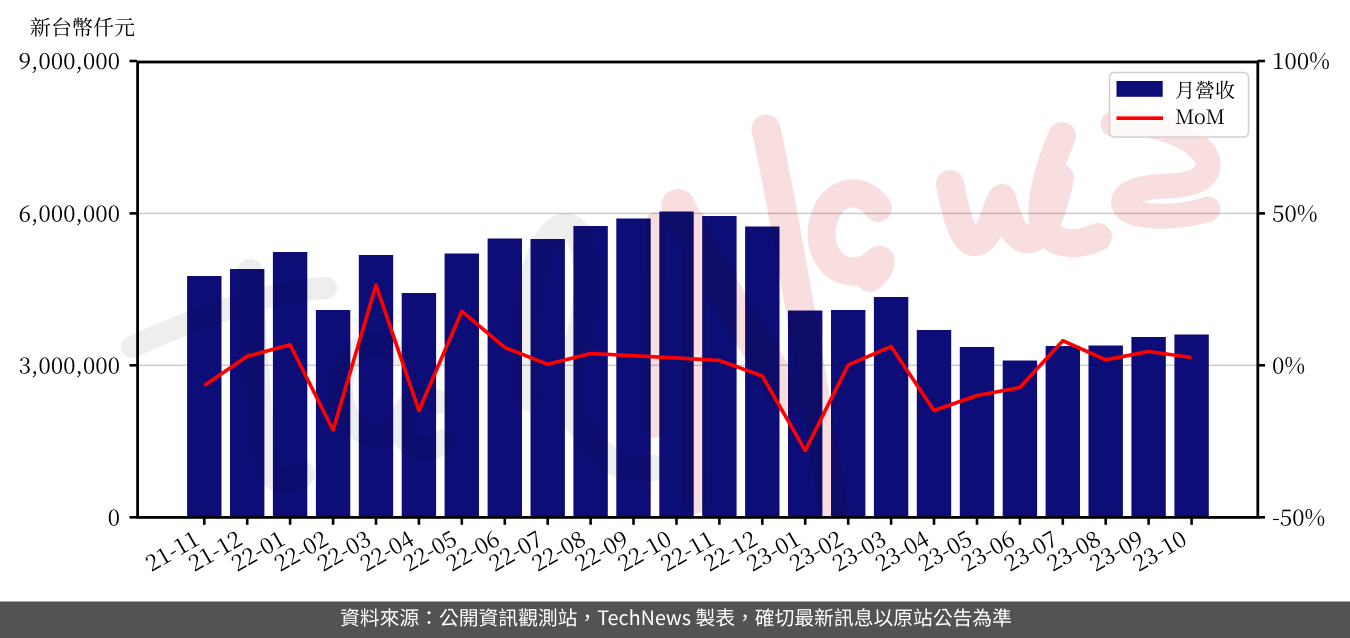 This screenshot has height=638, width=1350. I want to click on svg-text: 9,000,000, so click(69, 60).